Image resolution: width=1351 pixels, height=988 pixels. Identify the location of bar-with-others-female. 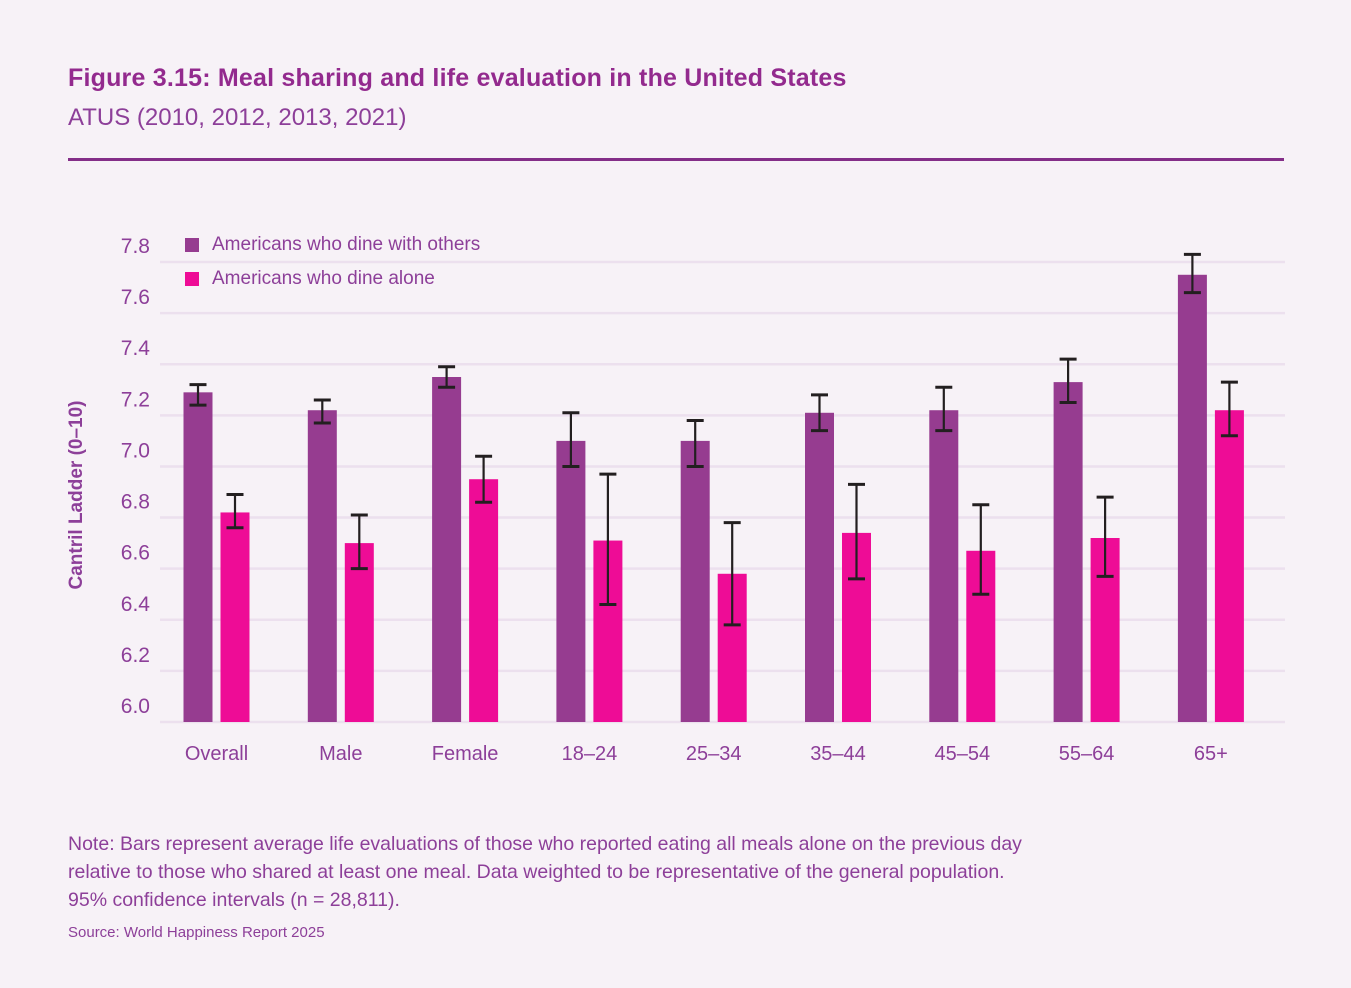
(447, 549).